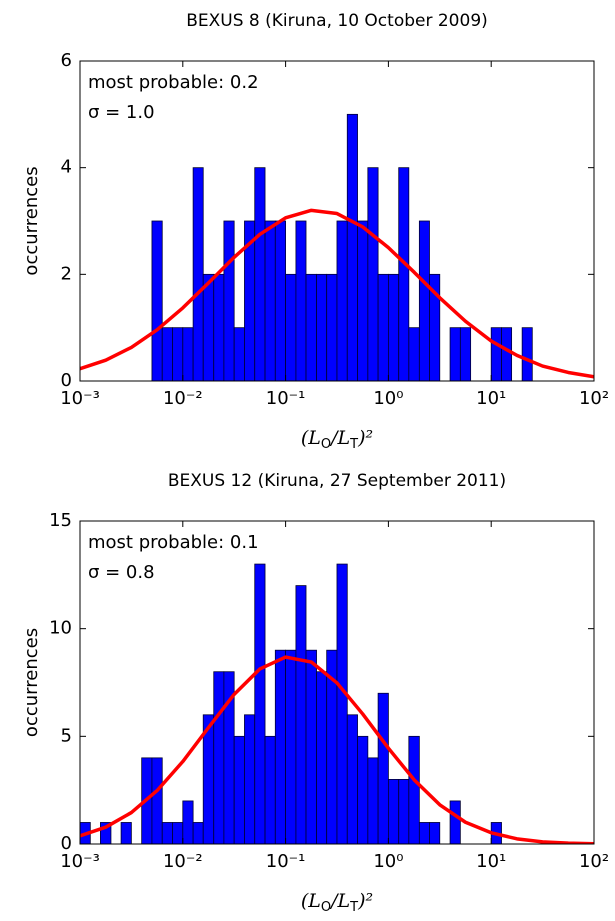 Image resolution: width=615 pixels, height=921 pixels. What do you see at coordinates (66, 167) in the screenshot?
I see `y-tick-label: 4` at bounding box center [66, 167].